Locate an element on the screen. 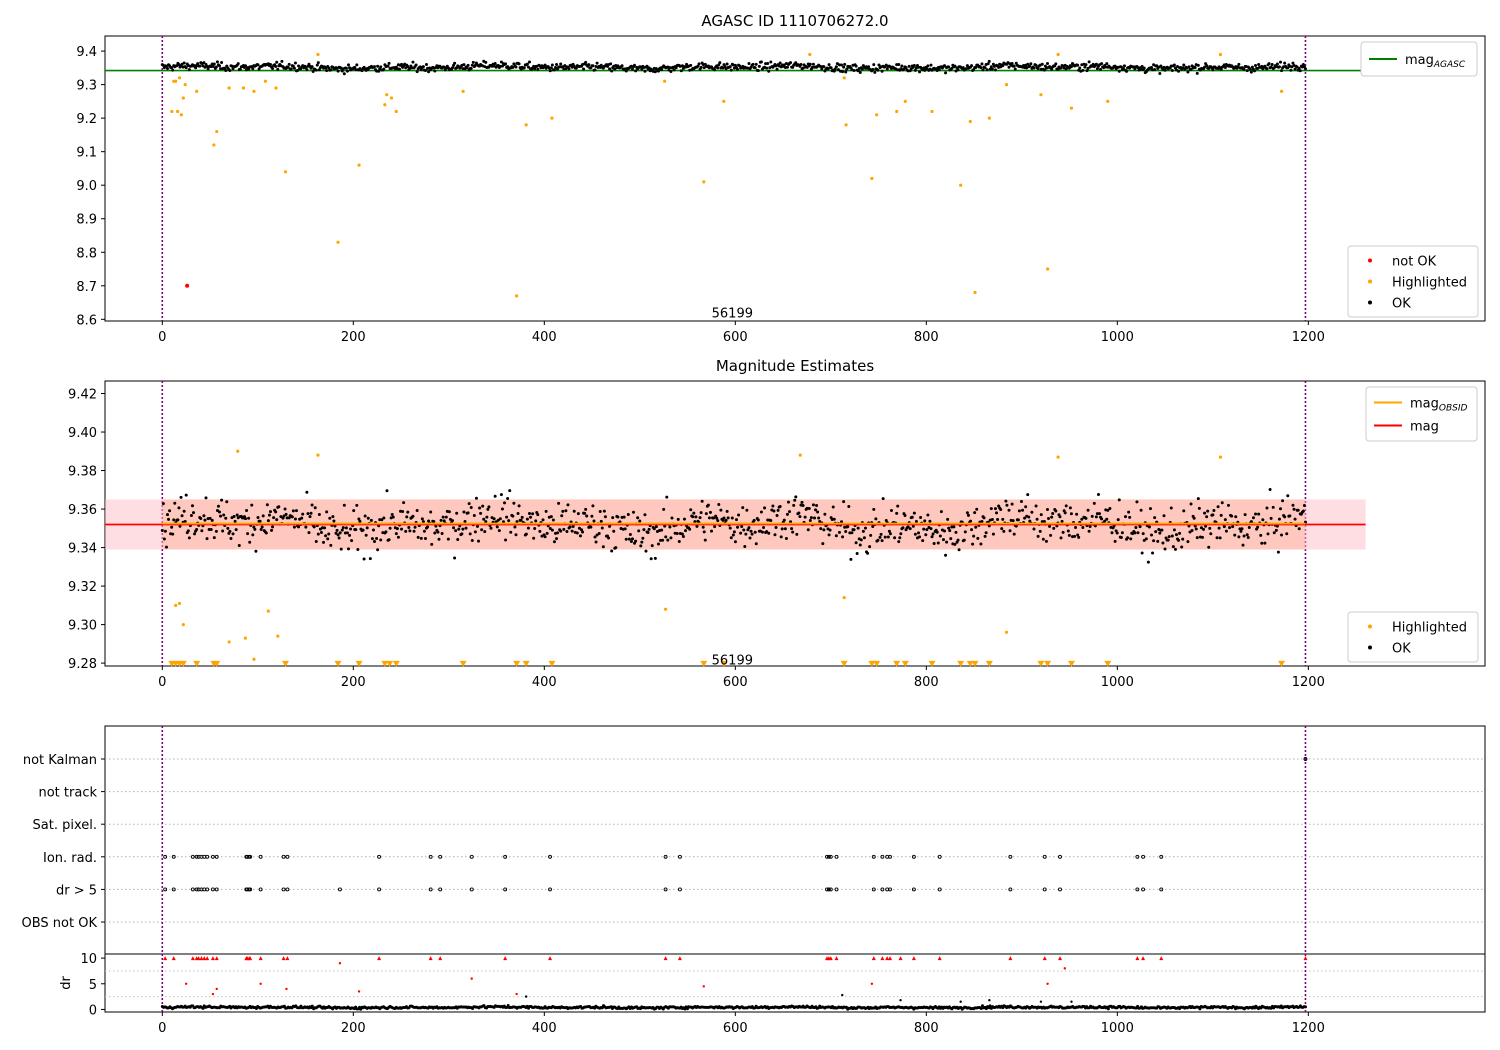 This screenshot has width=1500, height=1050. x-tick-label: 800 is located at coordinates (926, 682).